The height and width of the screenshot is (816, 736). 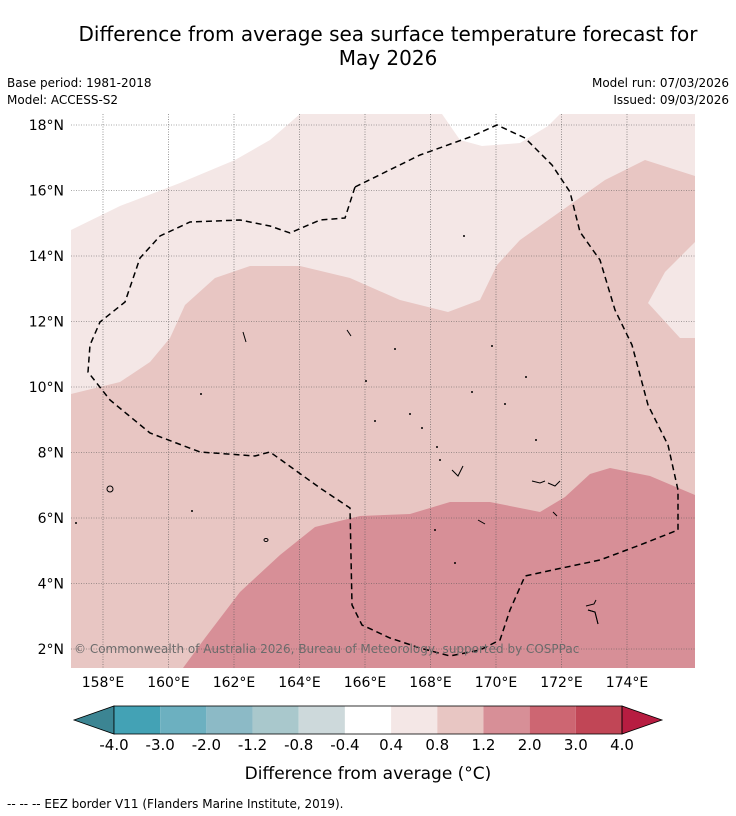 I want to click on model-name: Model: ACCESS-S2, so click(x=63, y=100).